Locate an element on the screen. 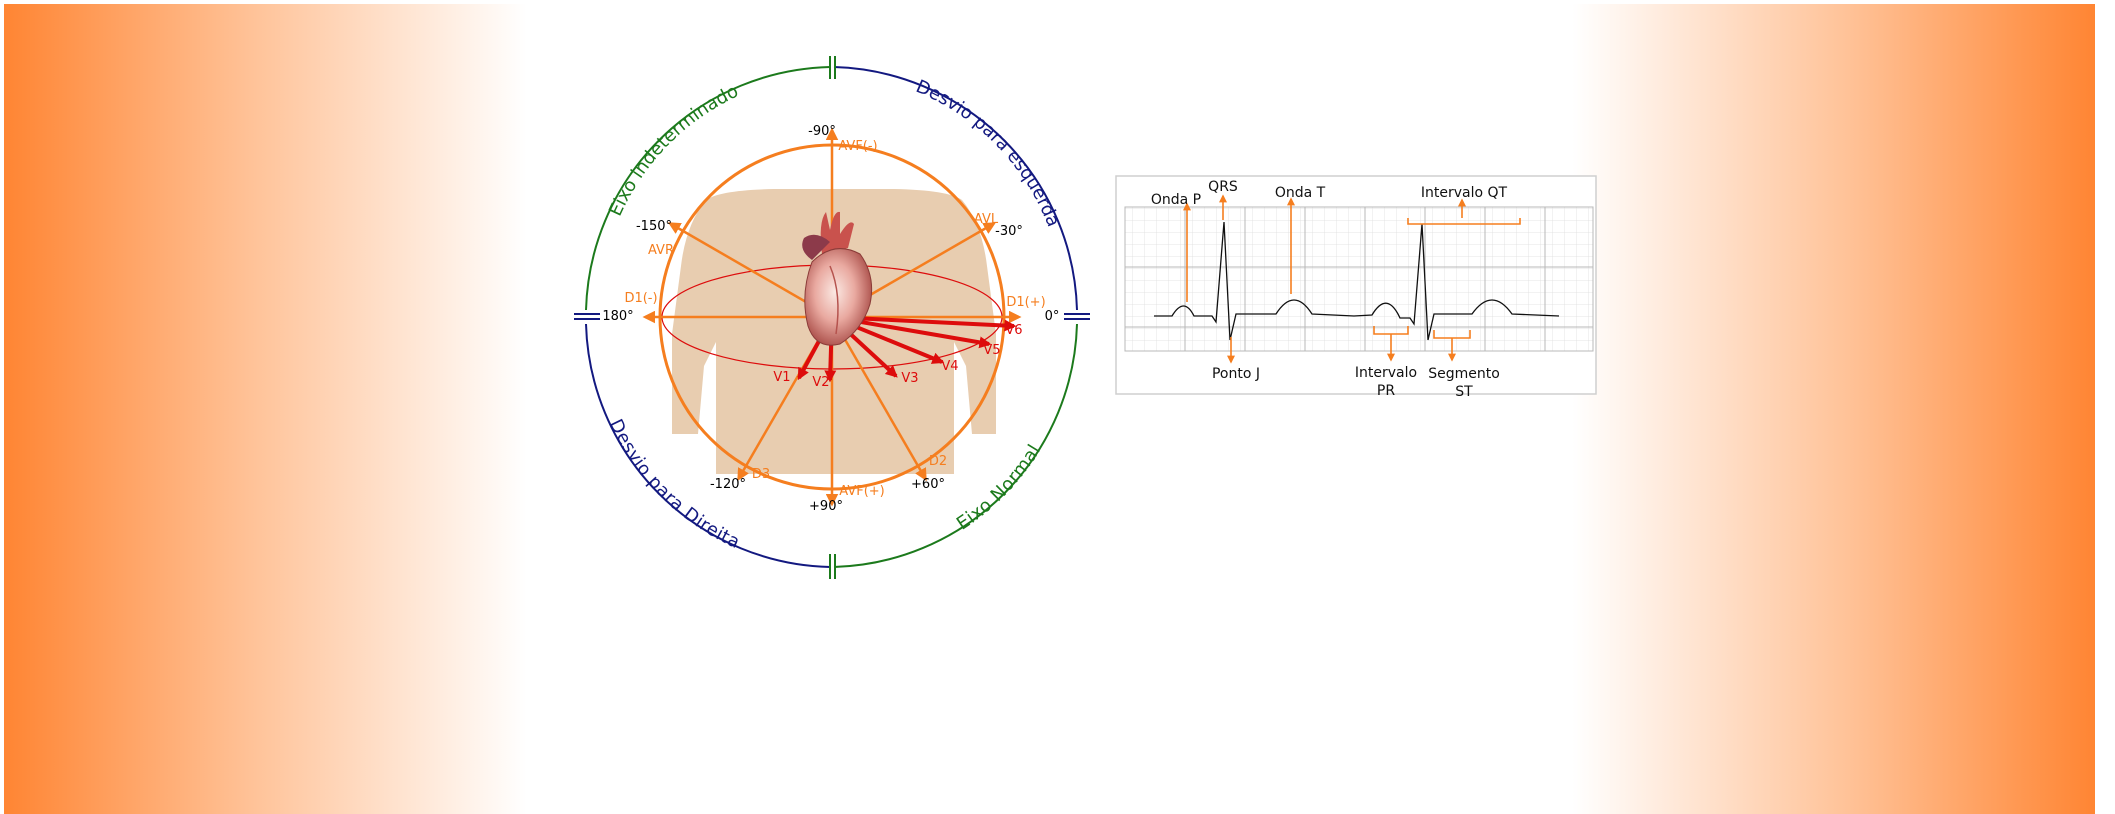 The width and height of the screenshot is (2115, 814). ecg-annotation-arrows is located at coordinates (1352, 279).